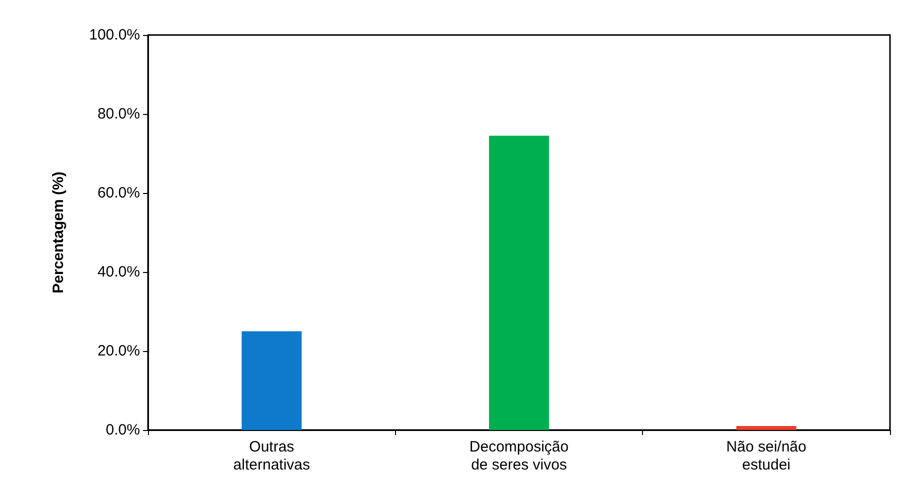  Describe the element at coordinates (118, 114) in the screenshot. I see `y-tick-label: 80.0%` at that location.